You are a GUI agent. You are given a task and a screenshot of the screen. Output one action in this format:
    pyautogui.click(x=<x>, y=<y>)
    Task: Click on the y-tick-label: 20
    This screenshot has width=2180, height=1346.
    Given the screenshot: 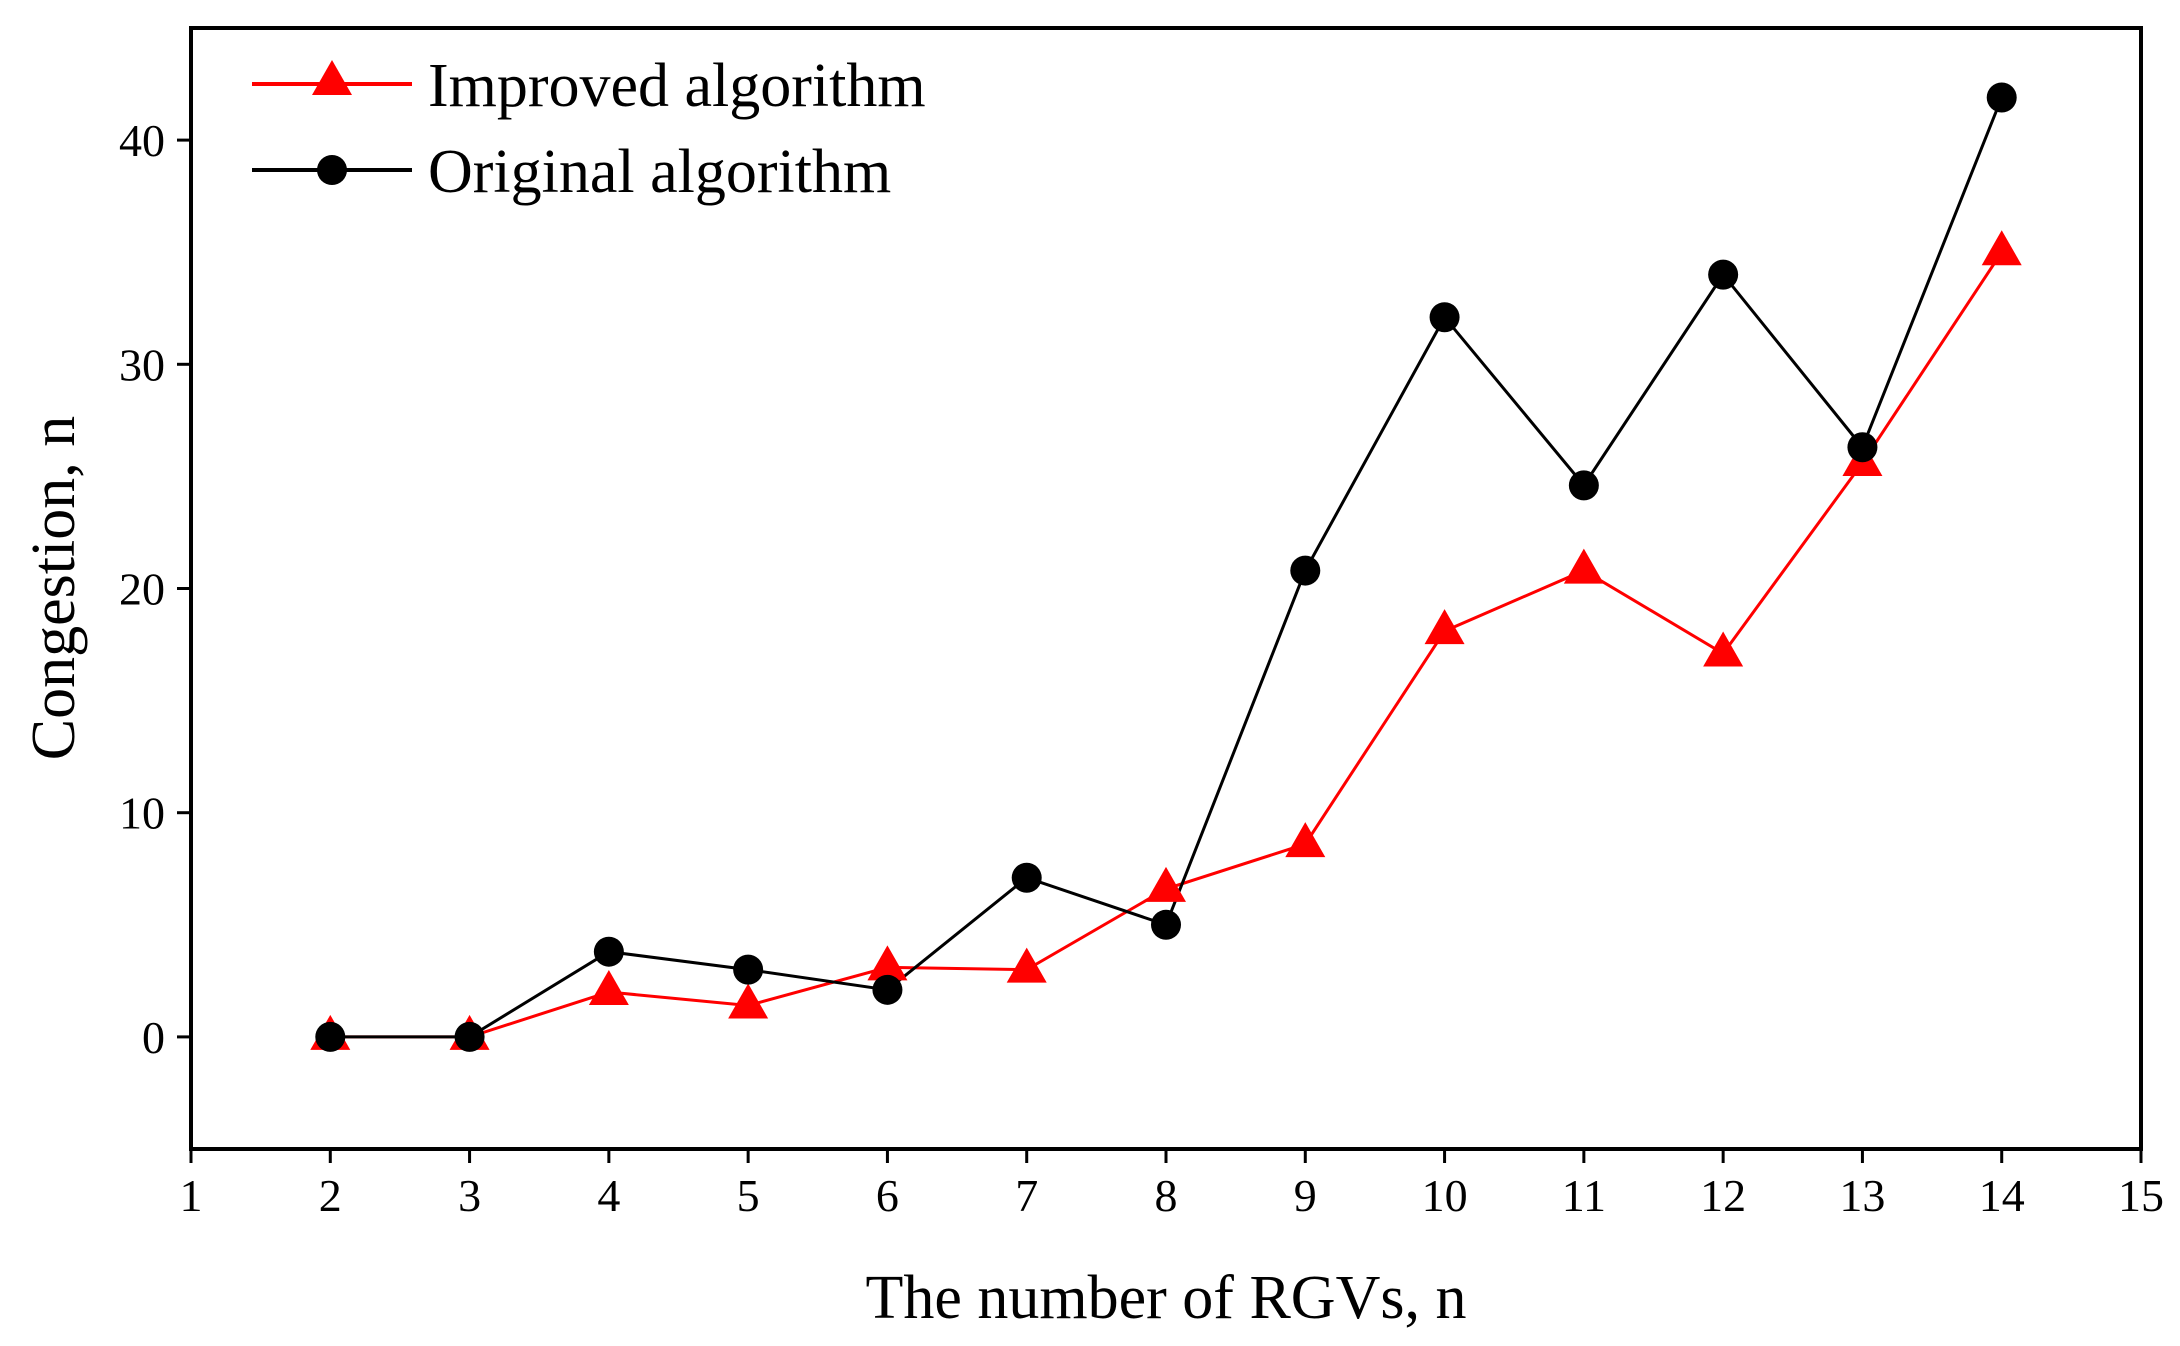 What is the action you would take?
    pyautogui.click(x=142, y=589)
    